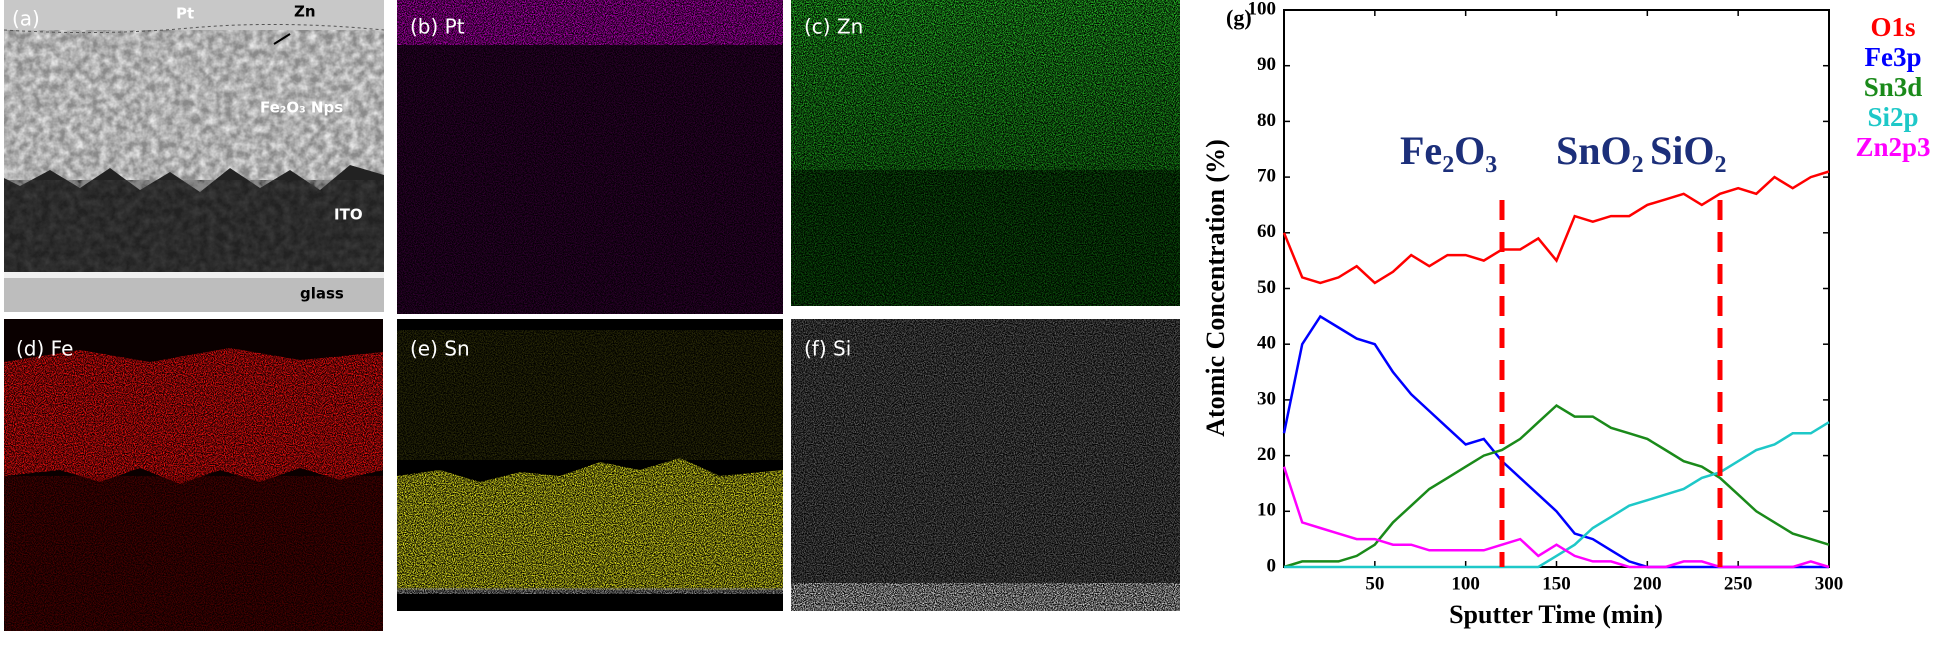 Image resolution: width=1946 pixels, height=646 pixels. What do you see at coordinates (1465, 583) in the screenshot?
I see `x-tick-label: 100` at bounding box center [1465, 583].